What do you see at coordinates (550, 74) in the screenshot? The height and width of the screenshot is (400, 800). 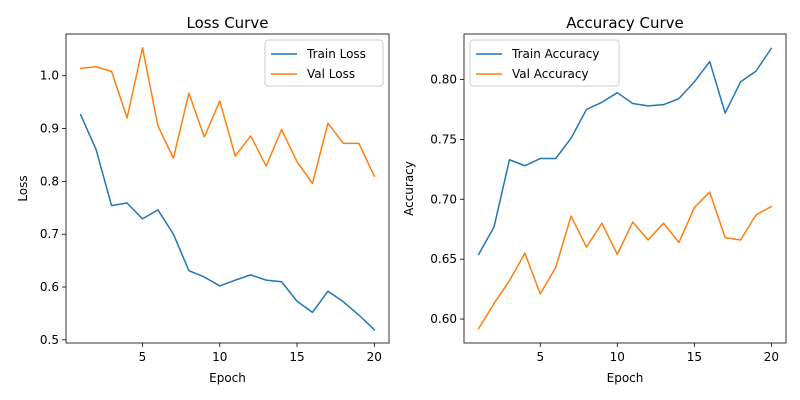 I see `legend-label: Val Accuracy` at bounding box center [550, 74].